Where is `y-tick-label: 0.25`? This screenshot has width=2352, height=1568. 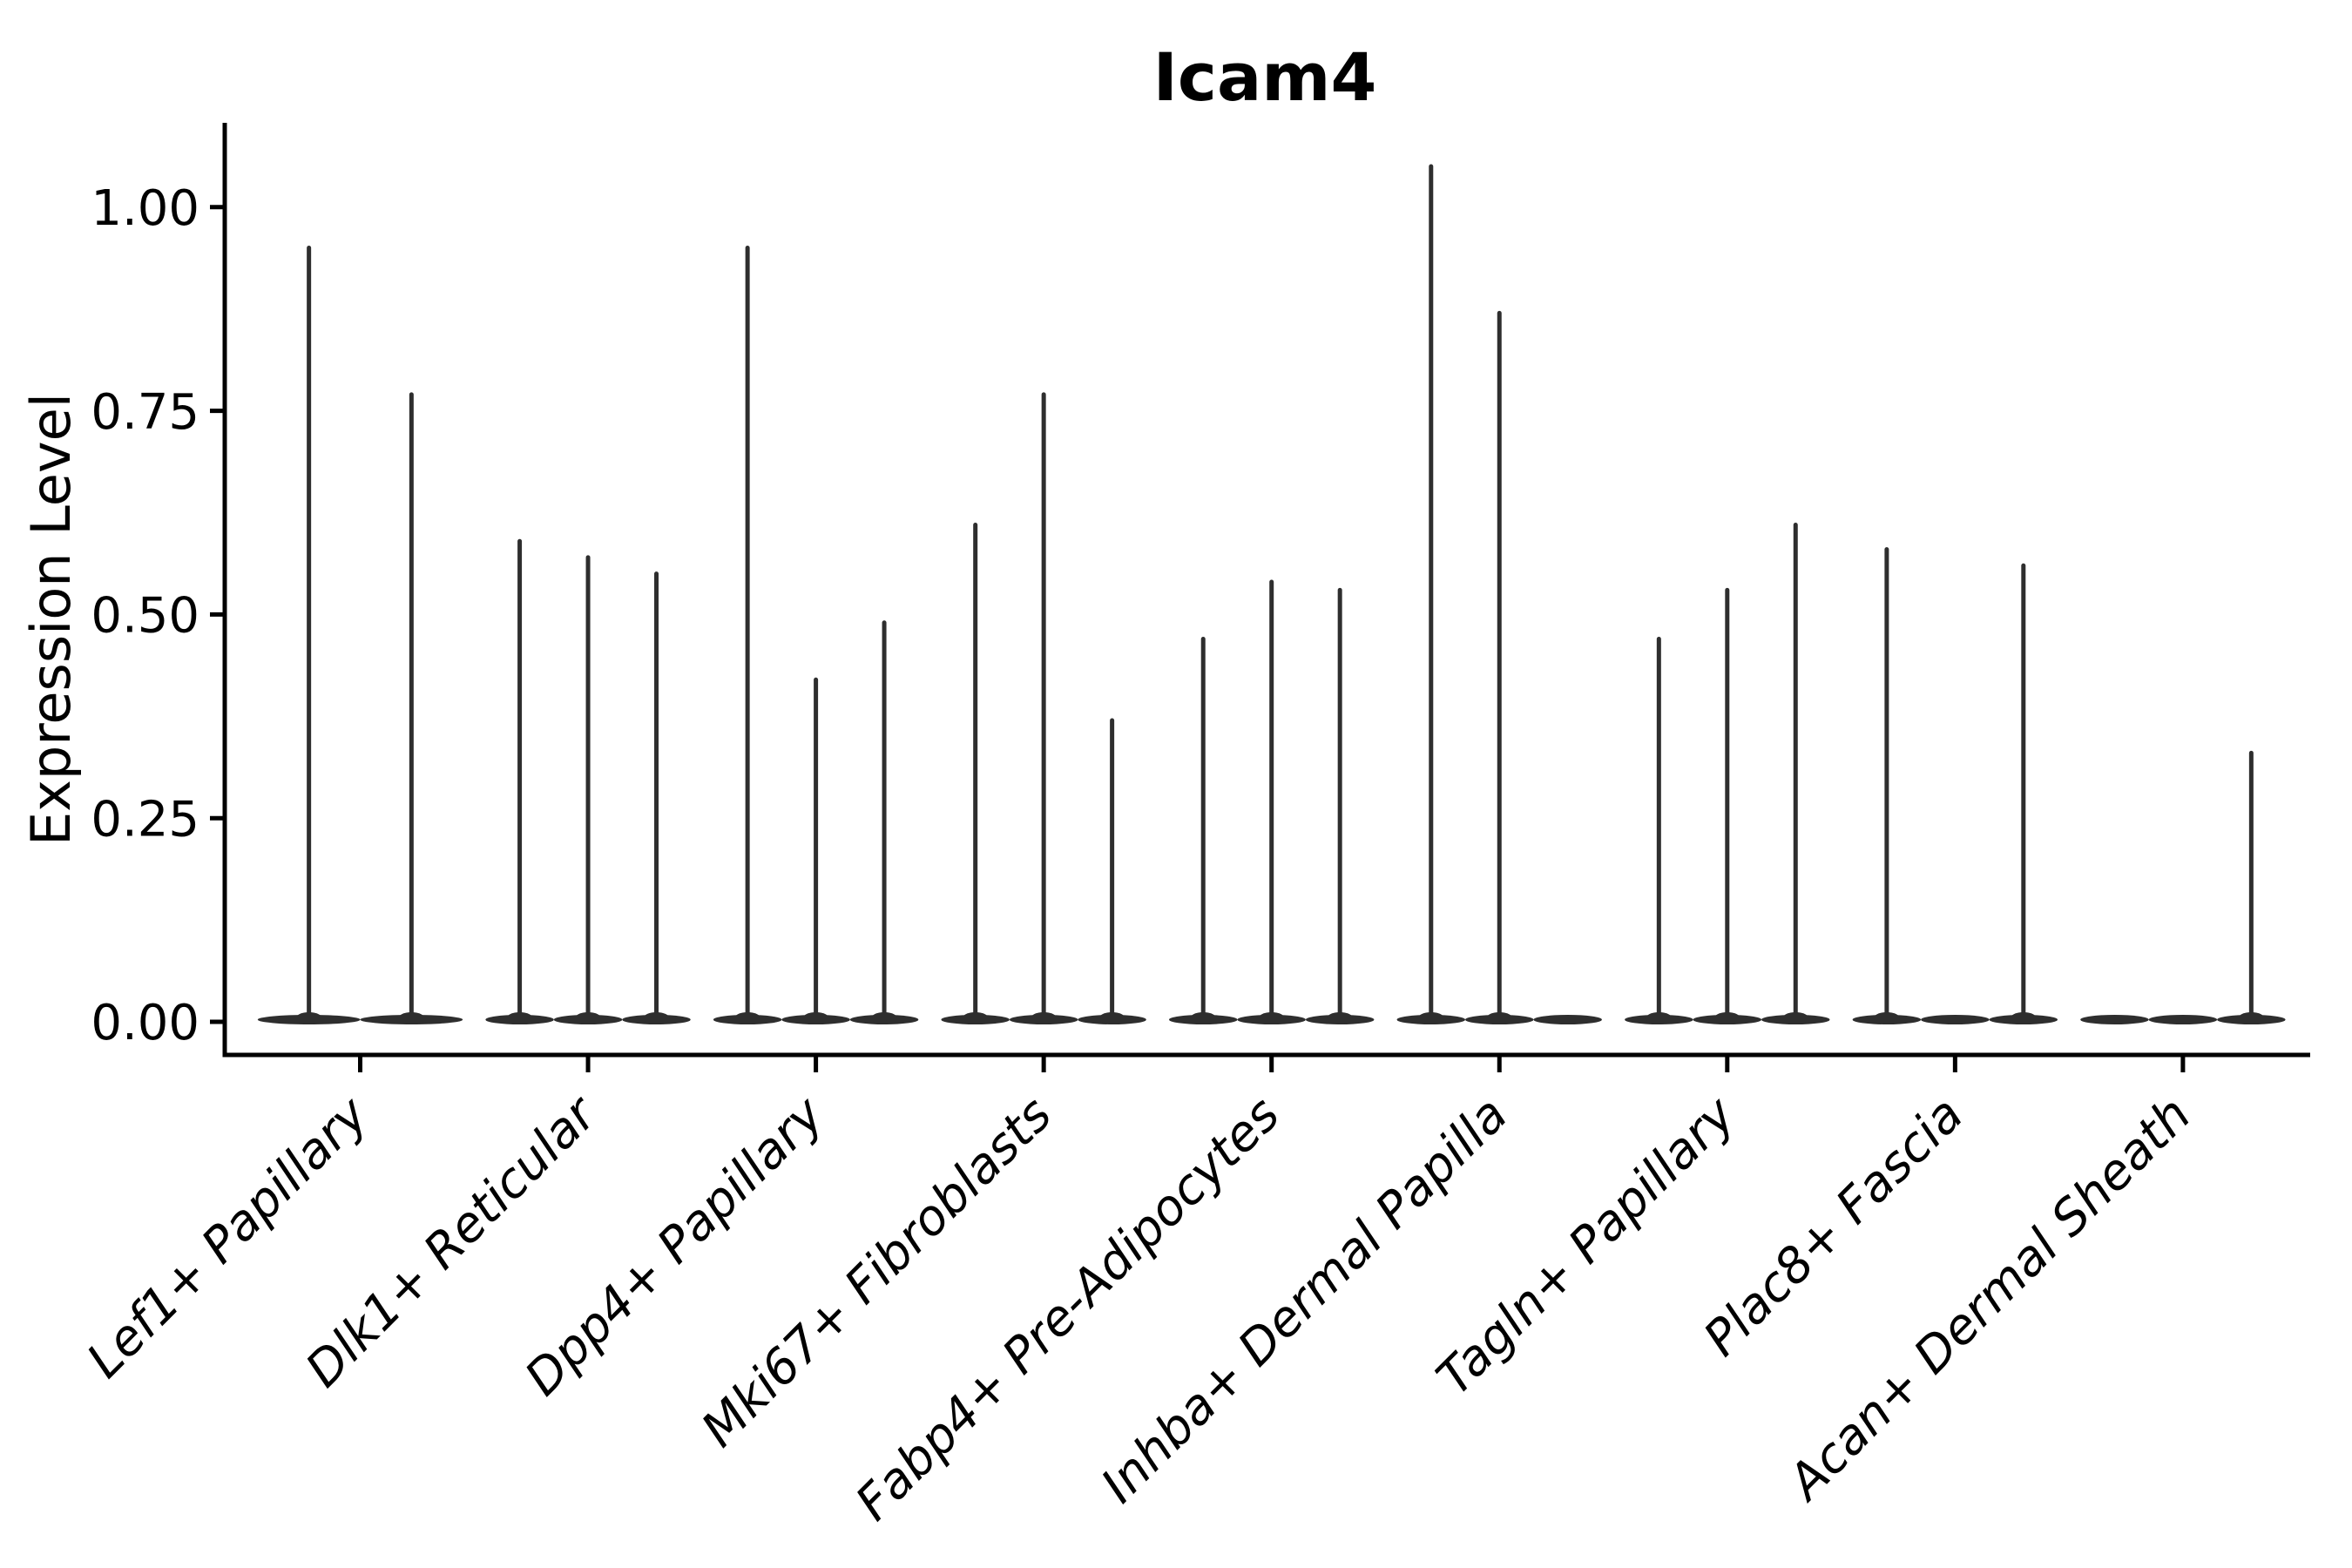
y-tick-label: 0.25 is located at coordinates (145, 820).